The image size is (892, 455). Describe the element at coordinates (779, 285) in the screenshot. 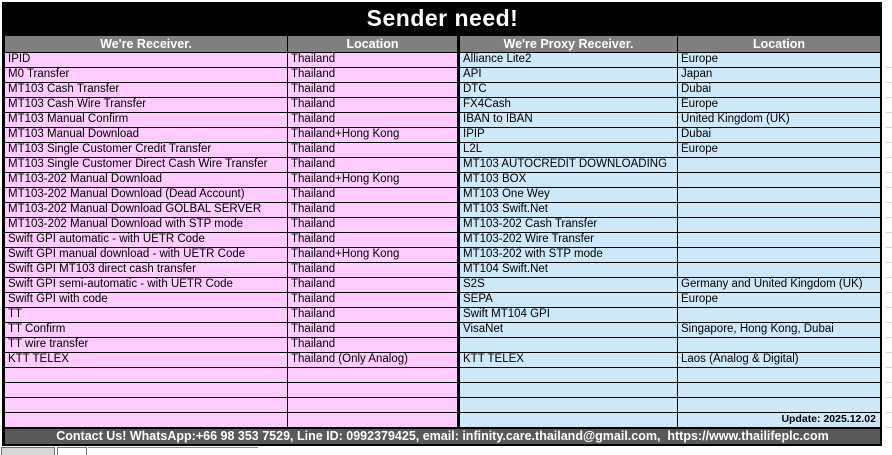

I see `cell-proxy-location: Germany and United Kingdom (UK)` at that location.